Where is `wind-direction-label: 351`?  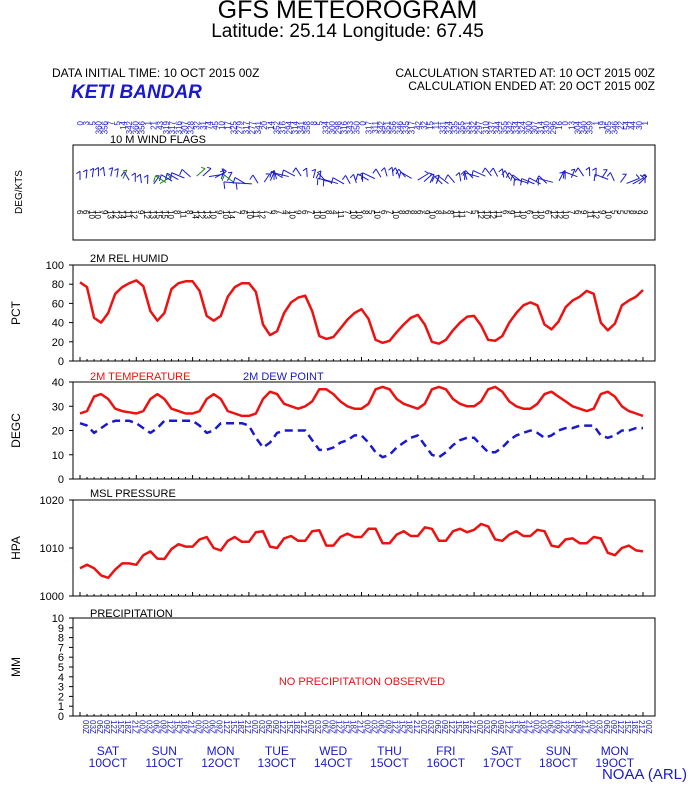
wind-direction-label: 351 is located at coordinates (467, 127).